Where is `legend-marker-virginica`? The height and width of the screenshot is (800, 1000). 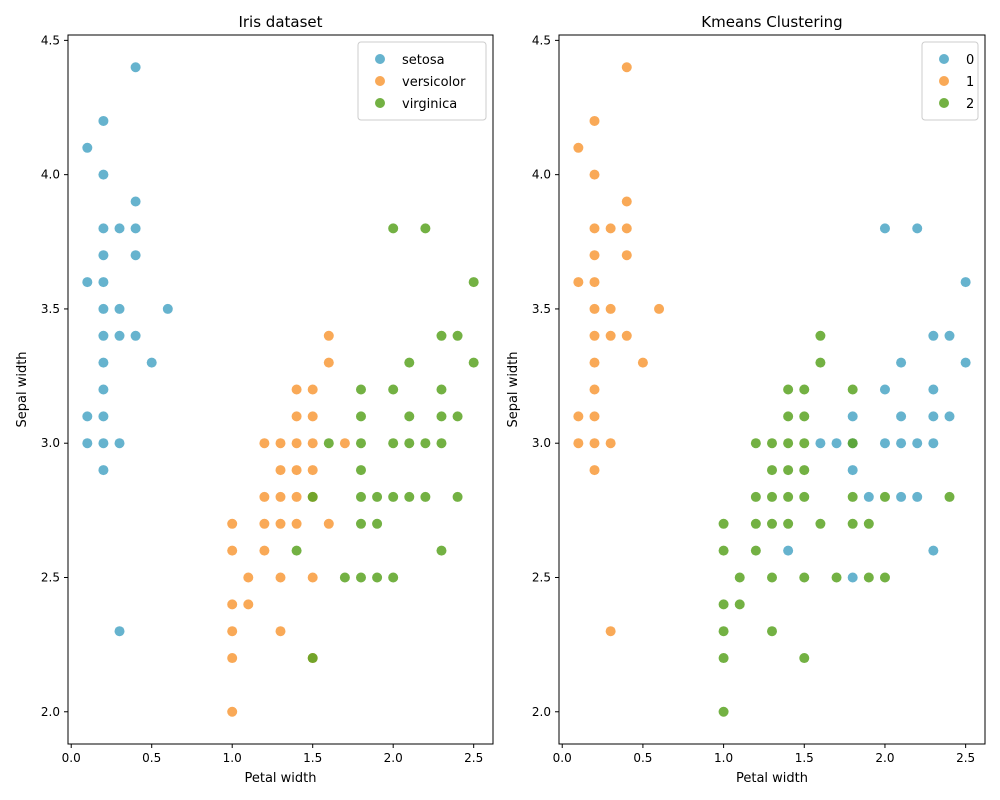 legend-marker-virginica is located at coordinates (380, 103).